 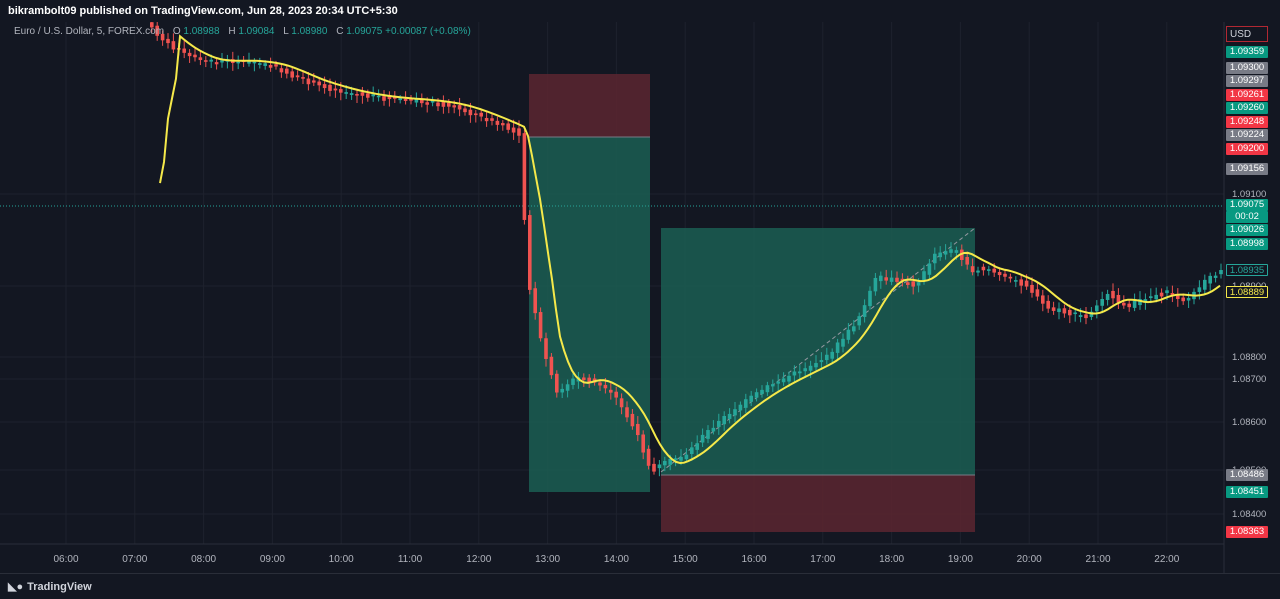 What do you see at coordinates (818, 503) in the screenshot?
I see `long-position-stop-zone` at bounding box center [818, 503].